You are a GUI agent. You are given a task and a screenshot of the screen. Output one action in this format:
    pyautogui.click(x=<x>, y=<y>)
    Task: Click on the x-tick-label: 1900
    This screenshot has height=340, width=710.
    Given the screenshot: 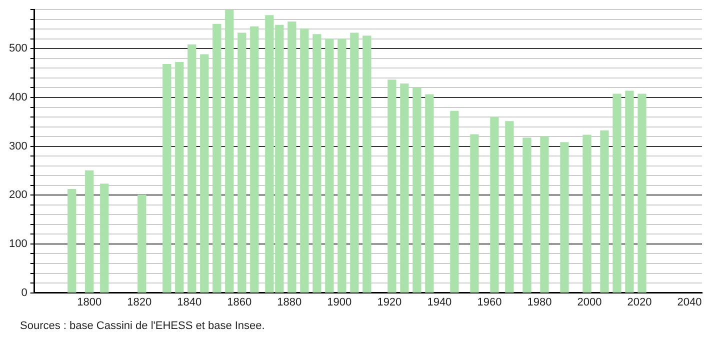 What is the action you would take?
    pyautogui.click(x=339, y=302)
    